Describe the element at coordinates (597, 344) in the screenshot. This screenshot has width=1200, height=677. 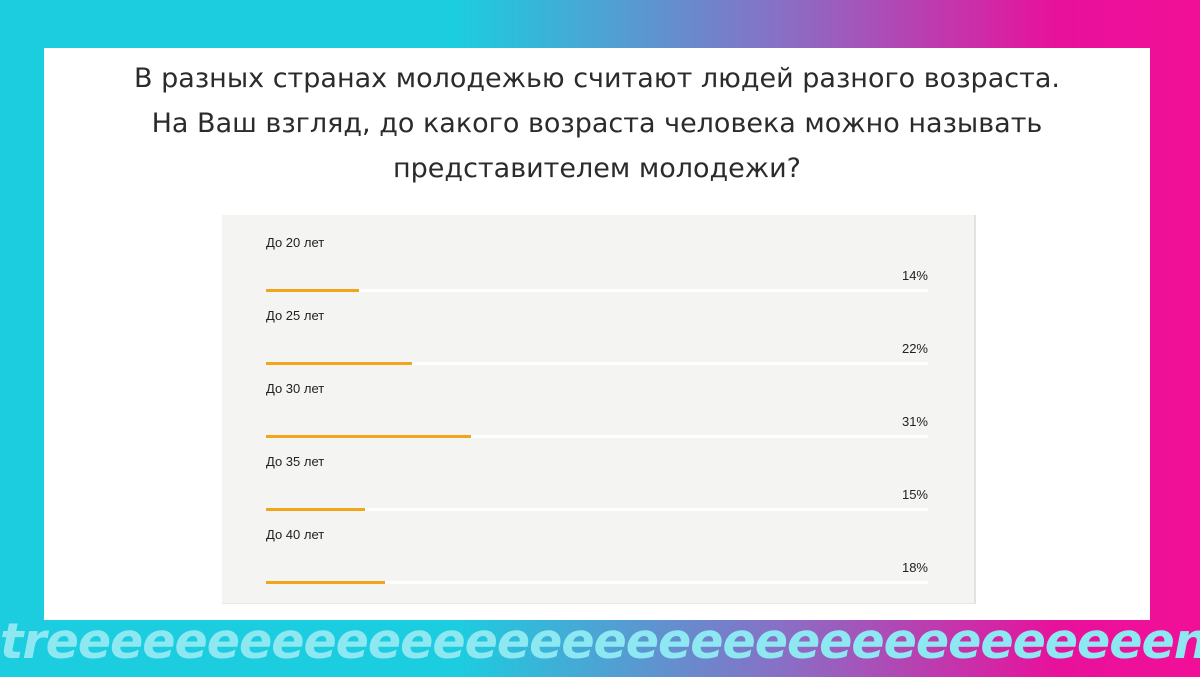
I see `poll-option: До 25 лет 22%` at that location.